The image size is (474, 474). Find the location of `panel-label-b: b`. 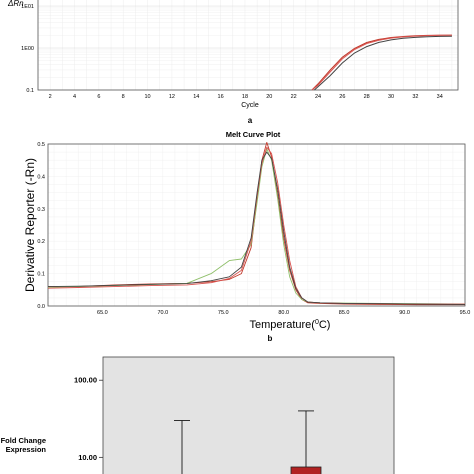

panel-label-b: b is located at coordinates (270, 338).